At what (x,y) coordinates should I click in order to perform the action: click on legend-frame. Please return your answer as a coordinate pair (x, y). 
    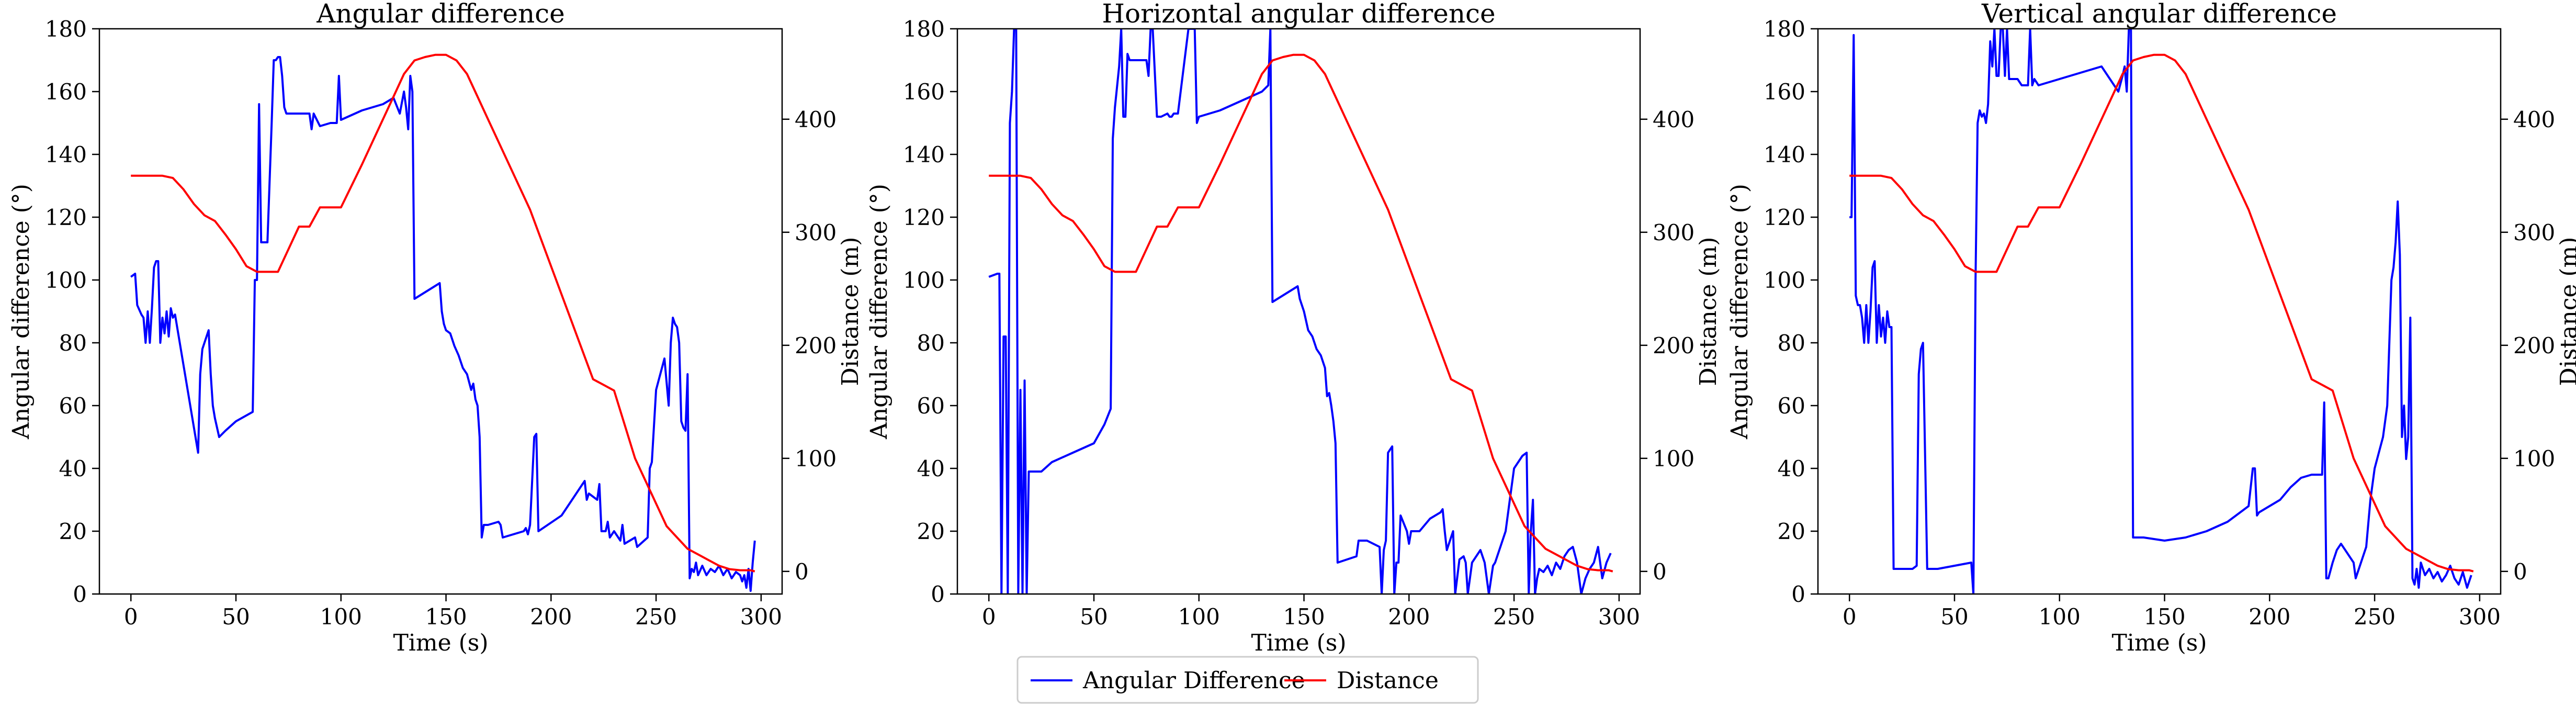
    Looking at the image, I should click on (1248, 680).